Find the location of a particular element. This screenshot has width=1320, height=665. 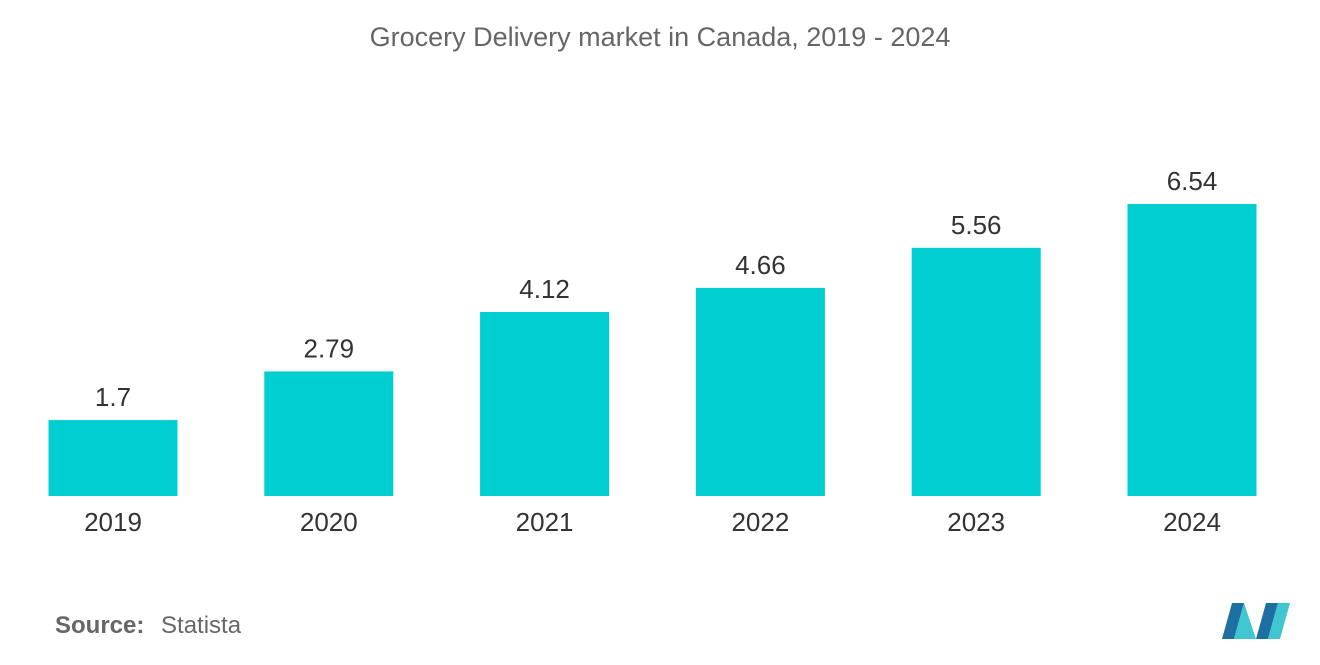

value-label-2020: 2.79 is located at coordinates (328, 348).